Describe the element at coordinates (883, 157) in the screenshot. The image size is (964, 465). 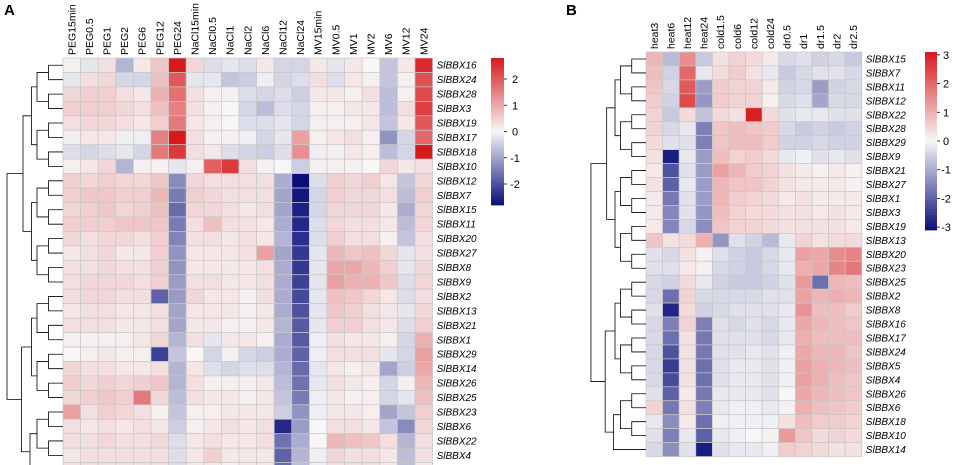
I see `panel-b-row-label: SlBBX9` at that location.